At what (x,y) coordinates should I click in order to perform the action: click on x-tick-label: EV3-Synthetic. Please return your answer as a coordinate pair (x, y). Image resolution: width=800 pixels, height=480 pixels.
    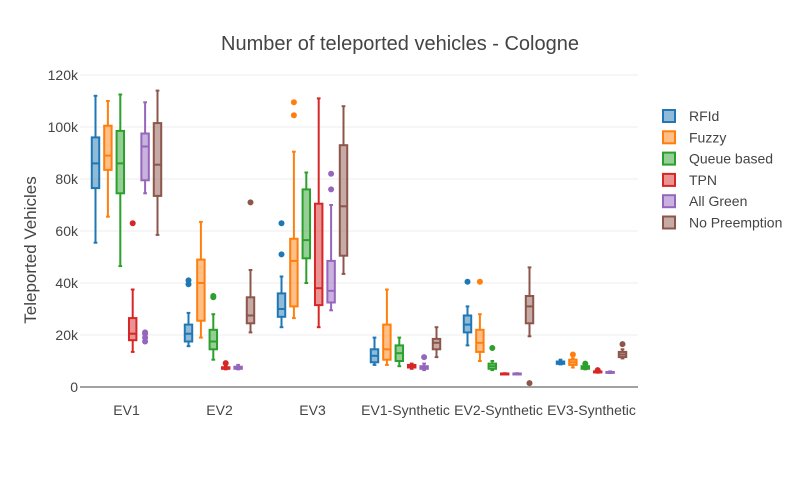
    Looking at the image, I should click on (591, 410).